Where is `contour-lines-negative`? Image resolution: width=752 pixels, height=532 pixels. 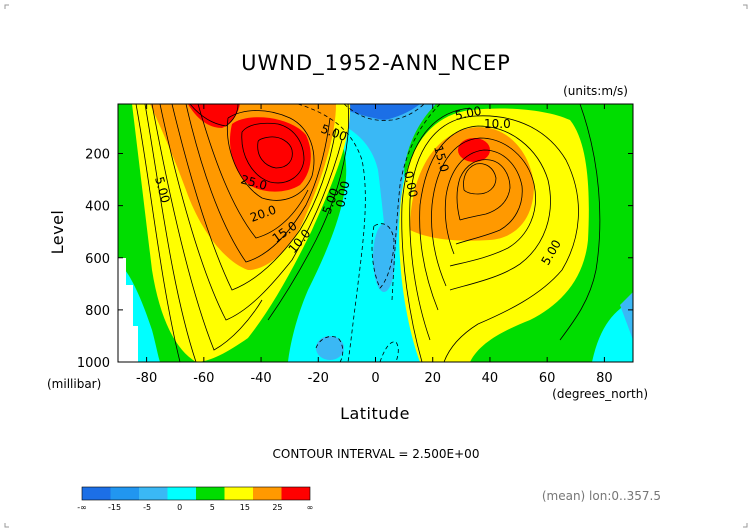
contour-lines-negative is located at coordinates (369, 233).